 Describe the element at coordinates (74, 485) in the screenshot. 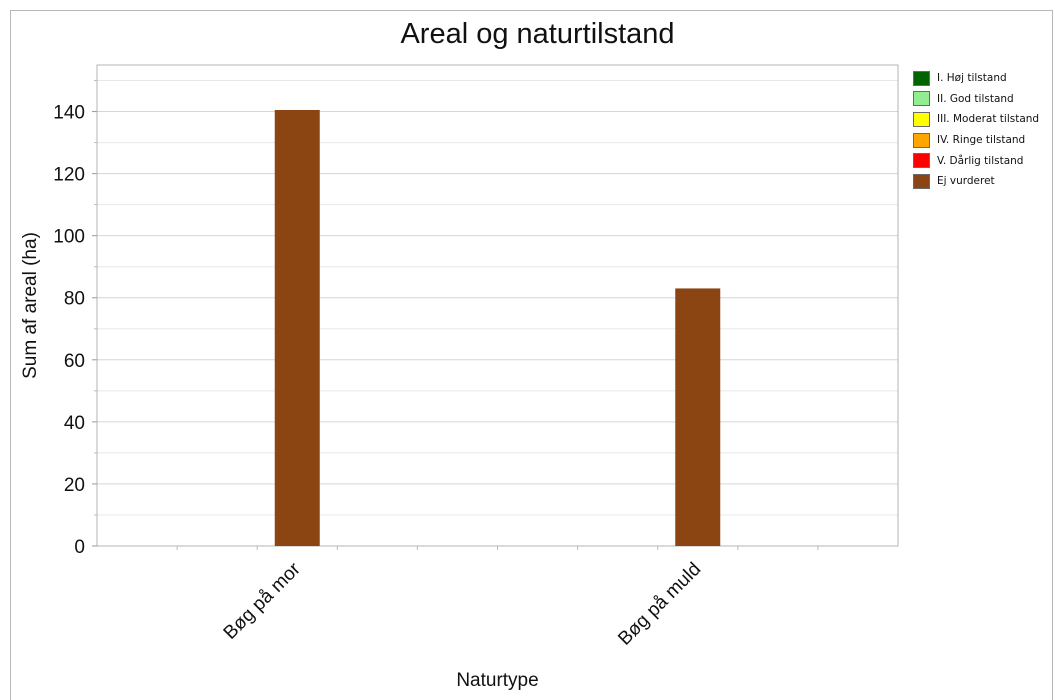

I see `y-tick-label: 20` at that location.